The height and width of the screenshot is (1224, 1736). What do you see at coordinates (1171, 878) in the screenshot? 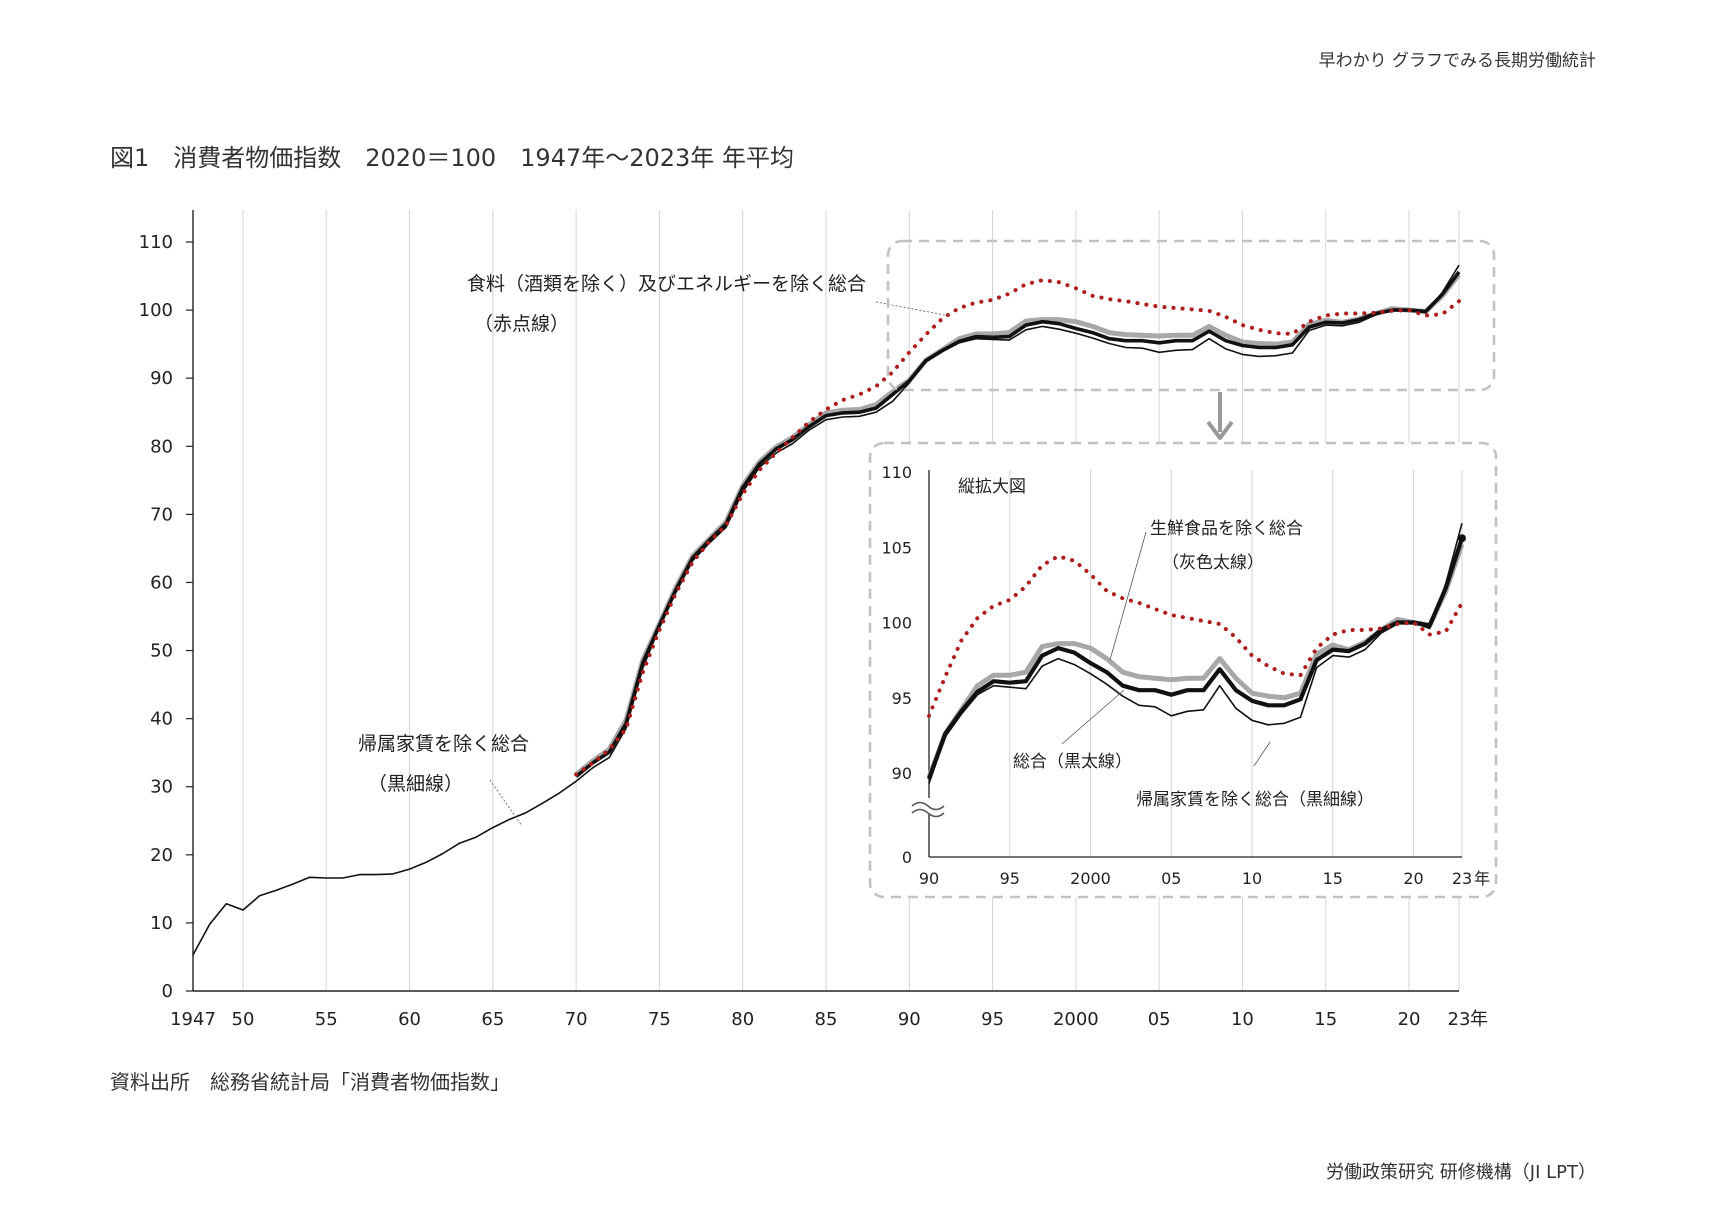
I see `inset-x-tick-label: 05` at bounding box center [1171, 878].